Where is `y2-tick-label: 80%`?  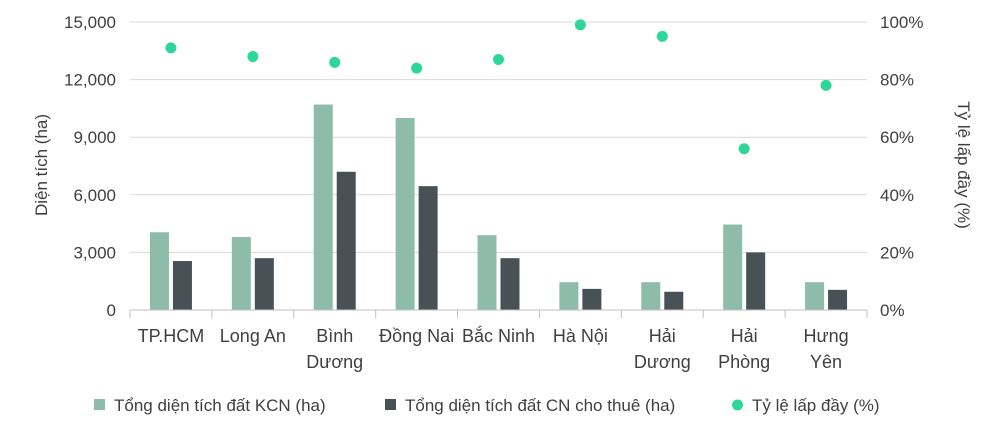
y2-tick-label: 80% is located at coordinates (897, 80).